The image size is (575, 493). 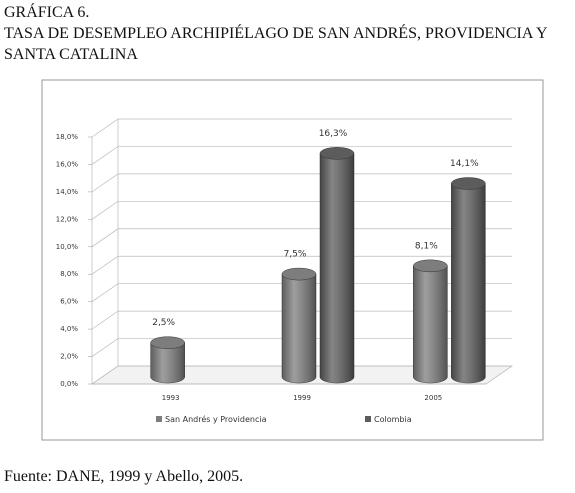 I want to click on x-tick-label: 1993, so click(x=171, y=398).